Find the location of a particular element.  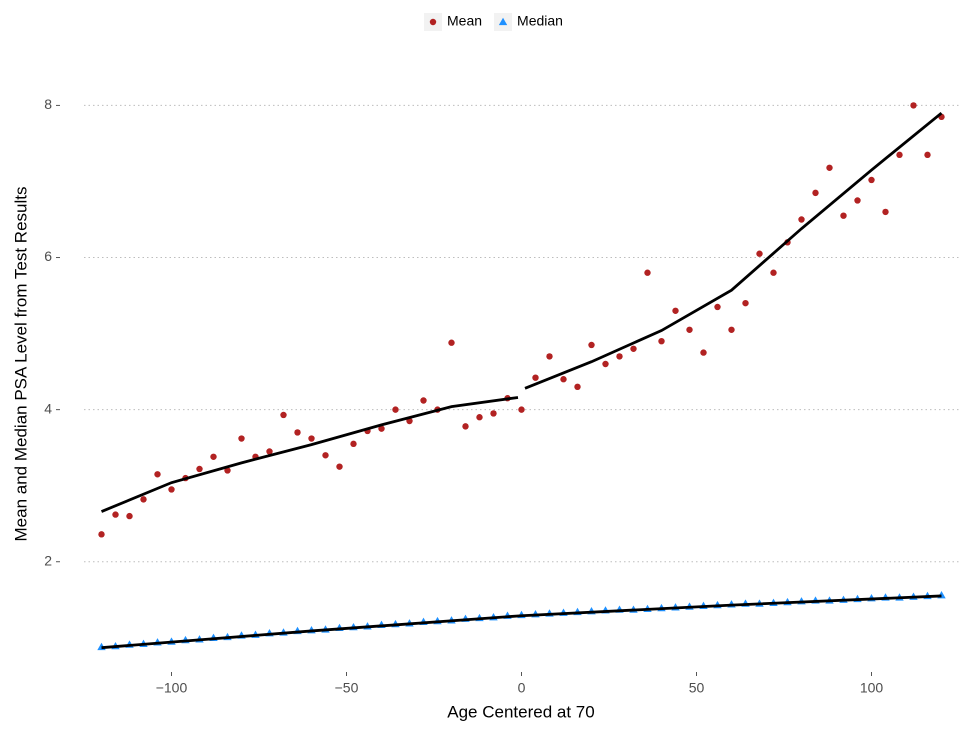

y-tick-label: 2 is located at coordinates (48, 560).